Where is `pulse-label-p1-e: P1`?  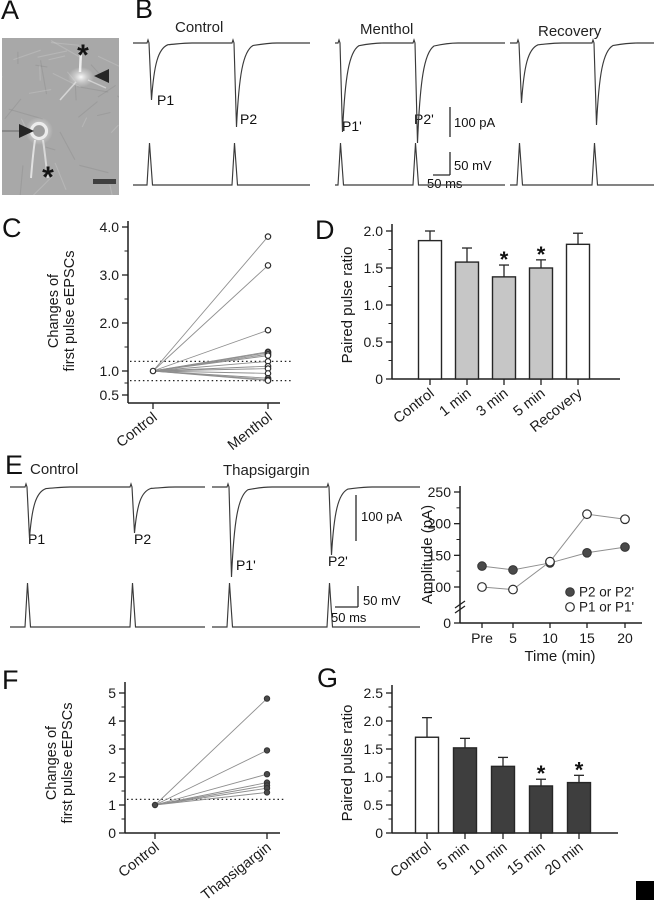
pulse-label-p1-e: P1 is located at coordinates (37, 539).